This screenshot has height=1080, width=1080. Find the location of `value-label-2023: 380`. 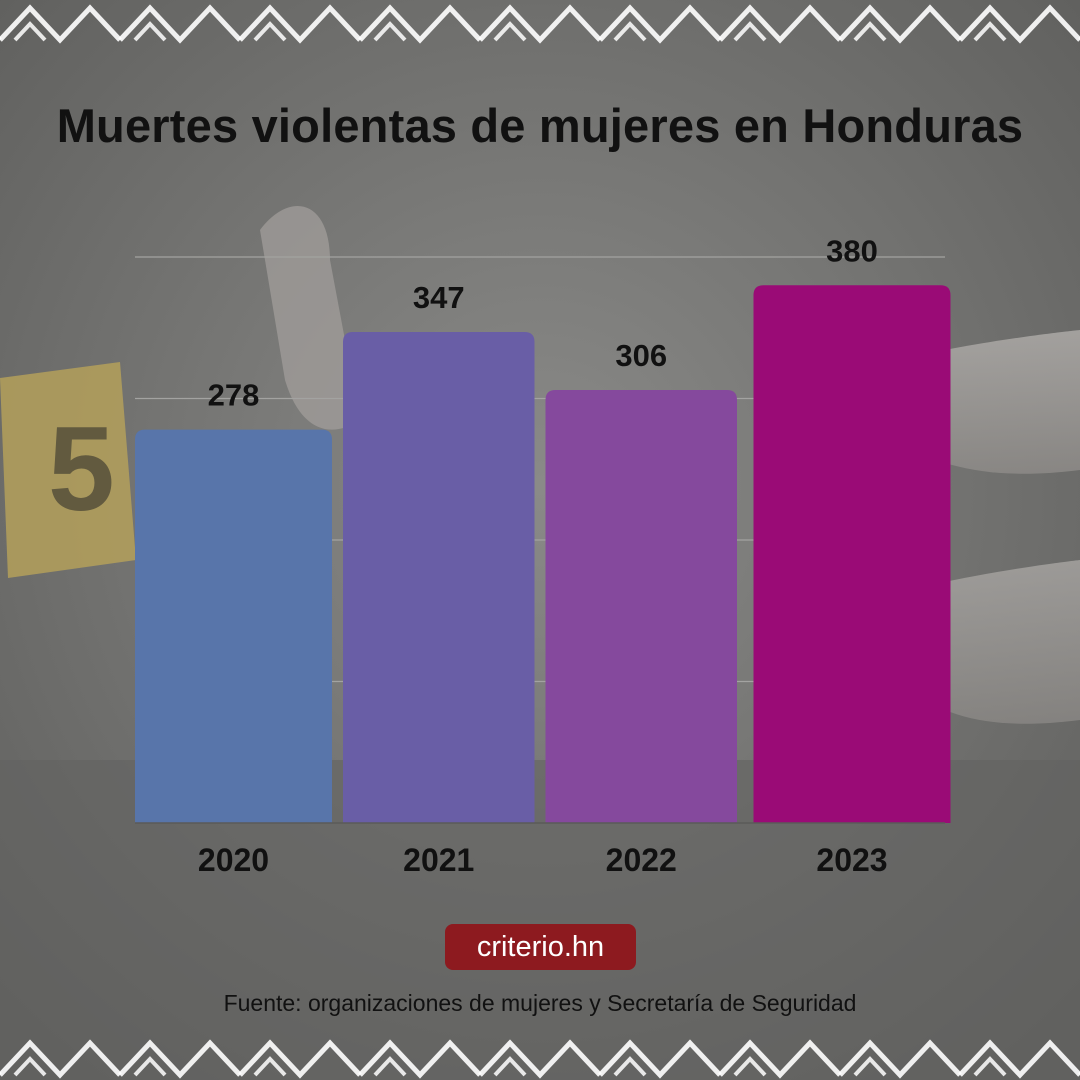

value-label-2023: 380 is located at coordinates (852, 250).